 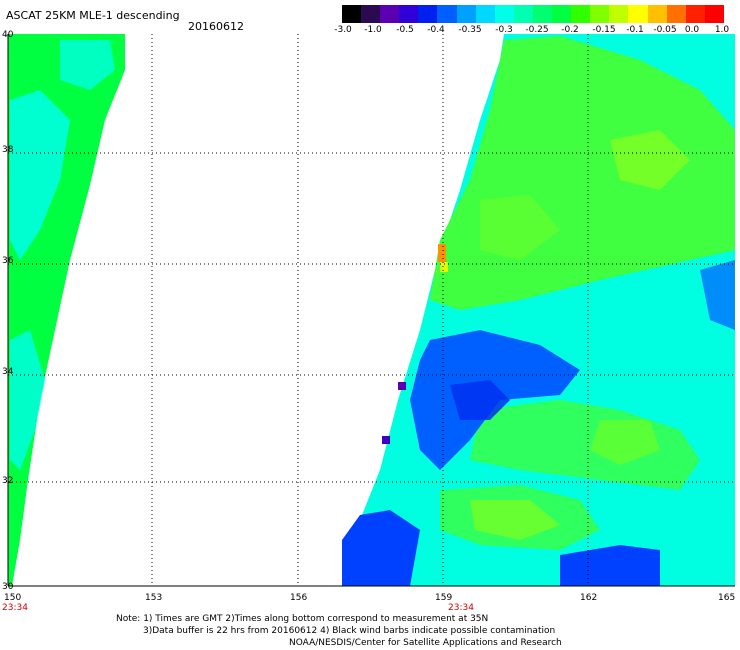 I want to click on colorbar-label: -0.35, so click(x=470, y=30).